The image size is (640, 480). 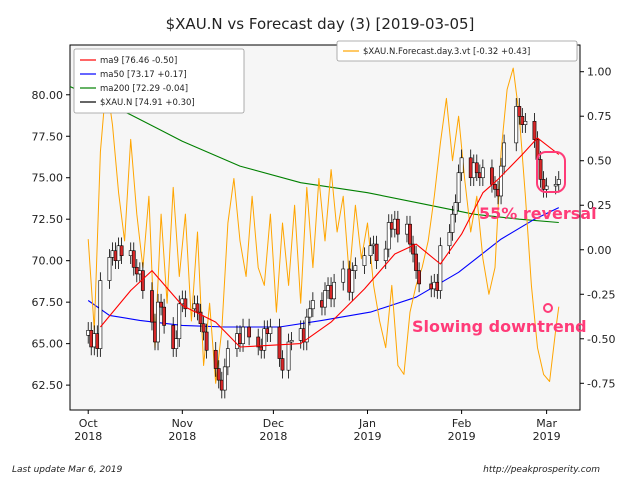 I want to click on y-right-tick-label: -0.75, so click(x=601, y=383).